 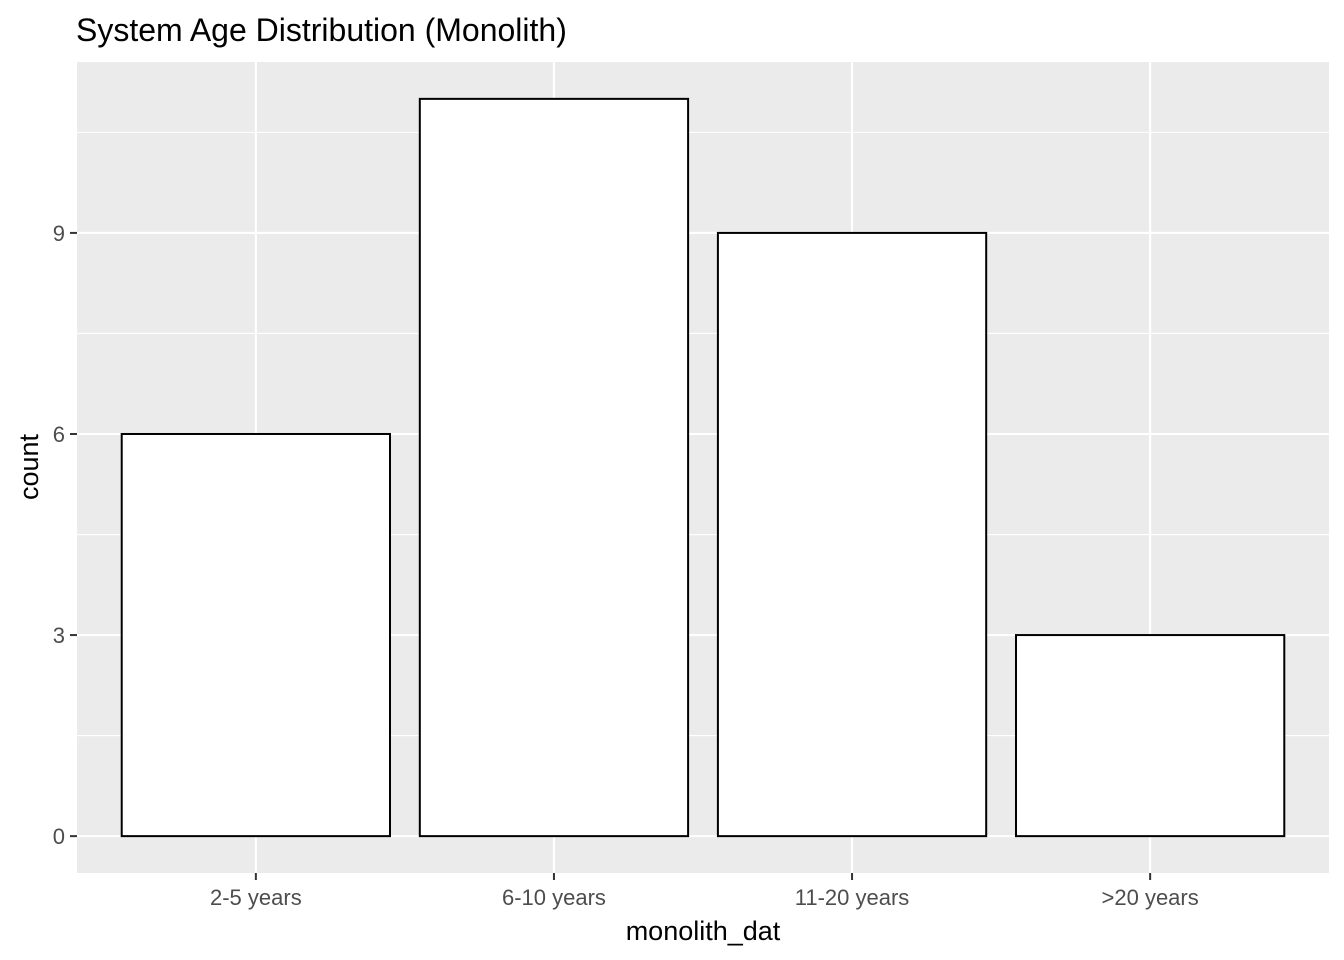 I want to click on x-tick-label: 2-5 years, so click(x=256, y=897).